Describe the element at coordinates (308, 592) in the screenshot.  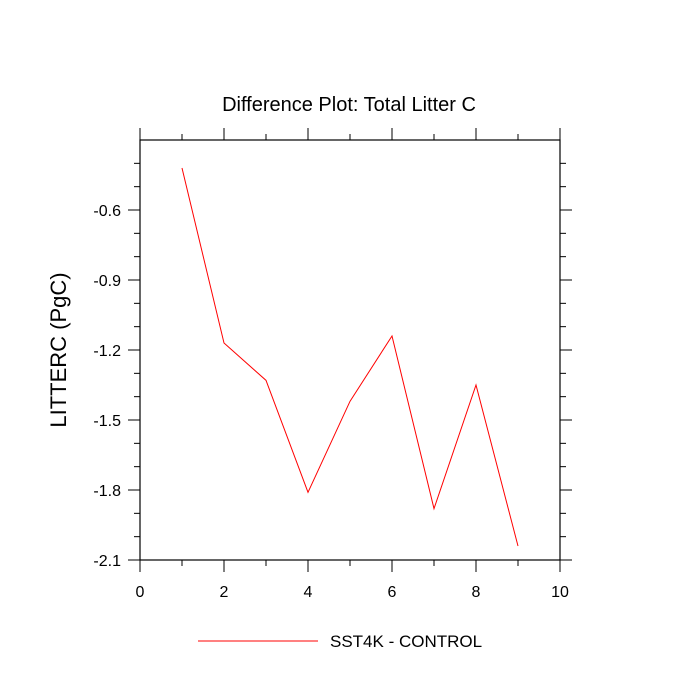
I see `x-tick-label: 4` at that location.